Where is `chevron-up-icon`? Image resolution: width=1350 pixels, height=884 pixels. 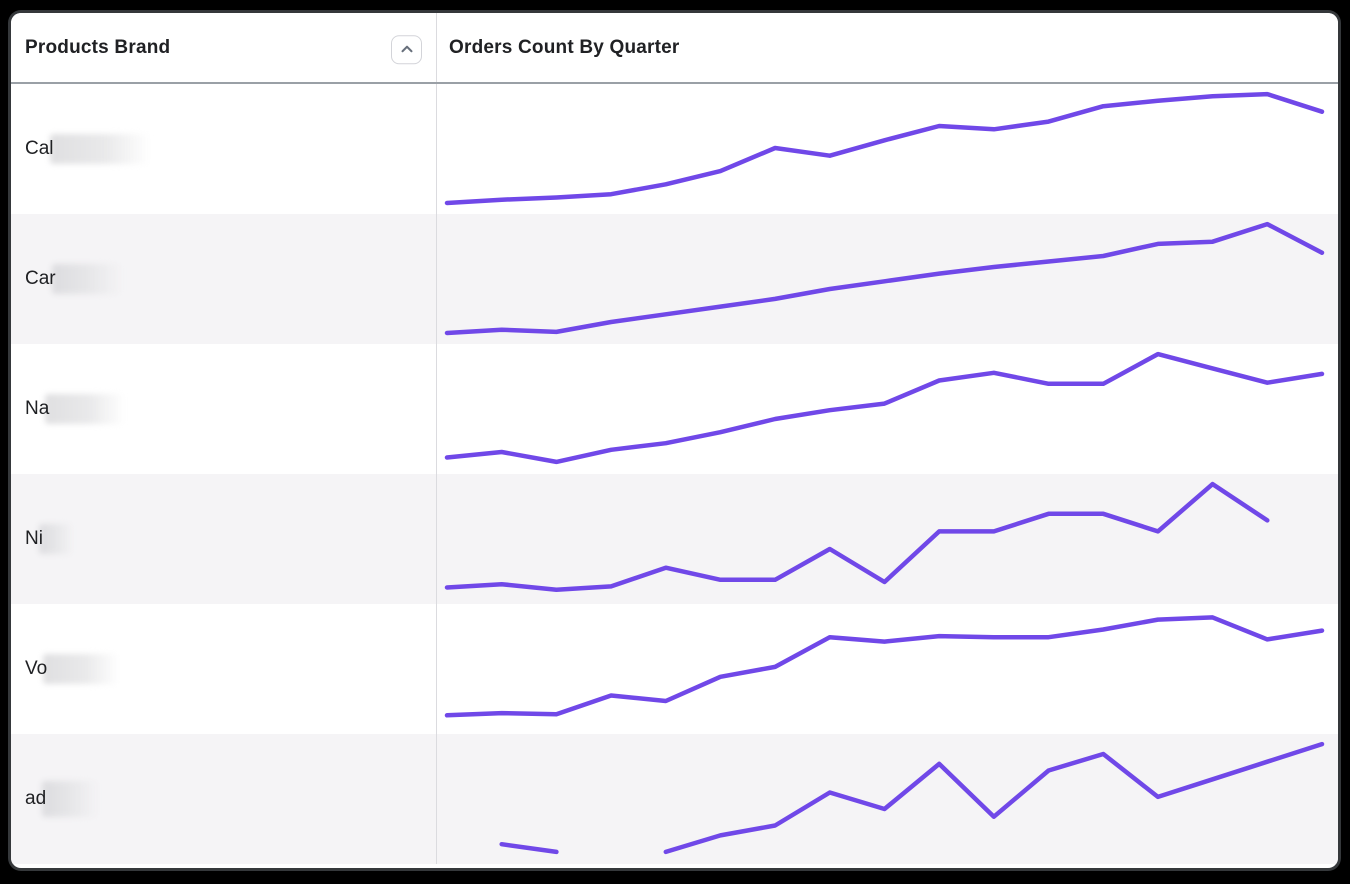
chevron-up-icon is located at coordinates (407, 49).